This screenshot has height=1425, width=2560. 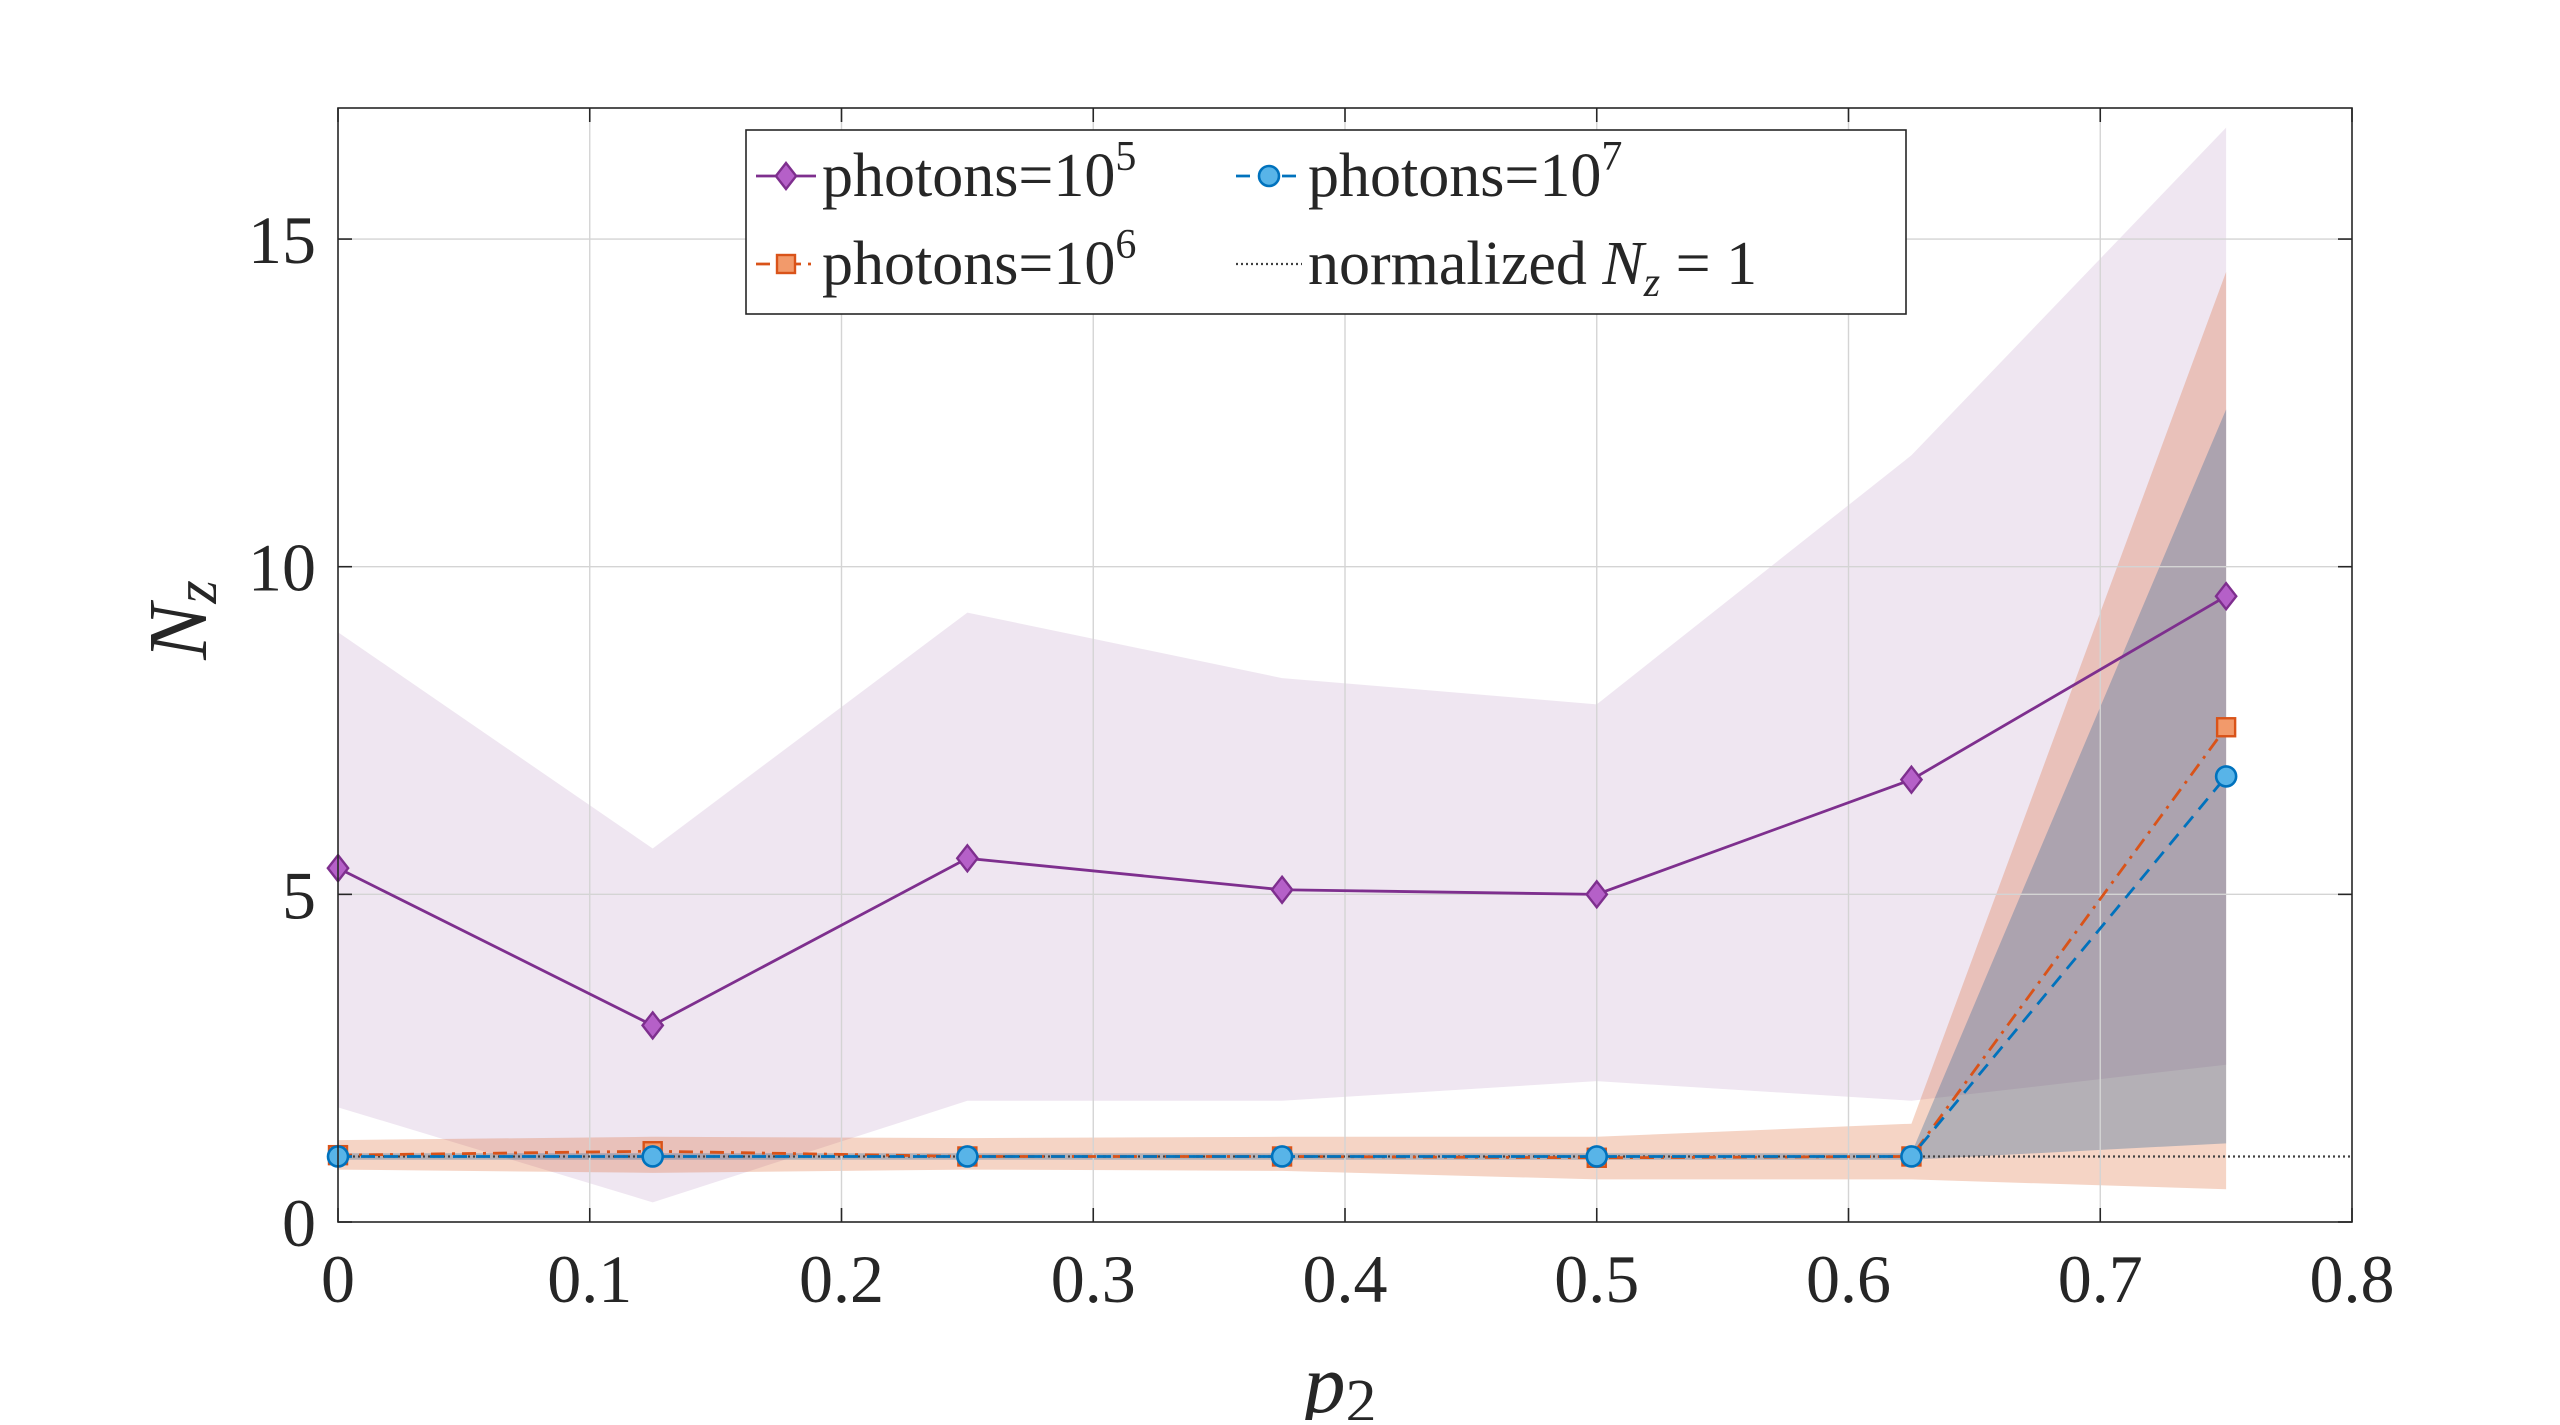 I want to click on x-tick-label: 0, so click(x=338, y=1279).